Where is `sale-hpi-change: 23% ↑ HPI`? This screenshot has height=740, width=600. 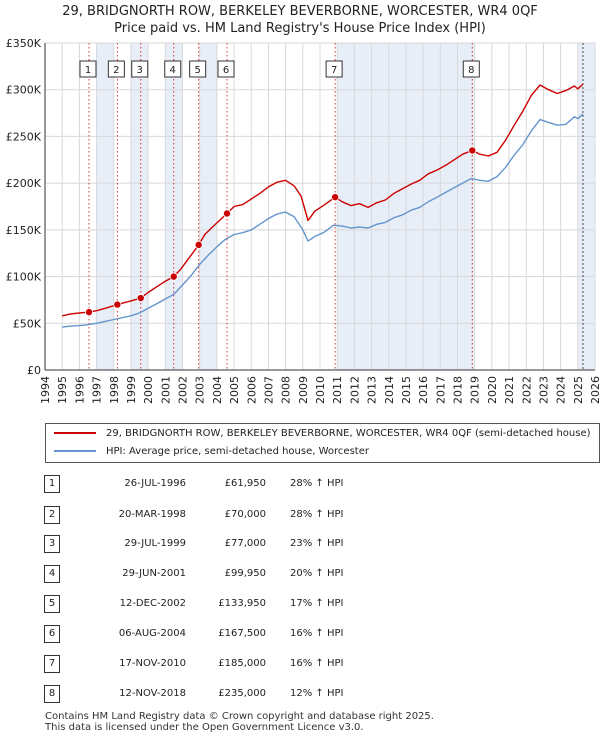 sale-hpi-change: 23% ↑ HPI is located at coordinates (317, 543).